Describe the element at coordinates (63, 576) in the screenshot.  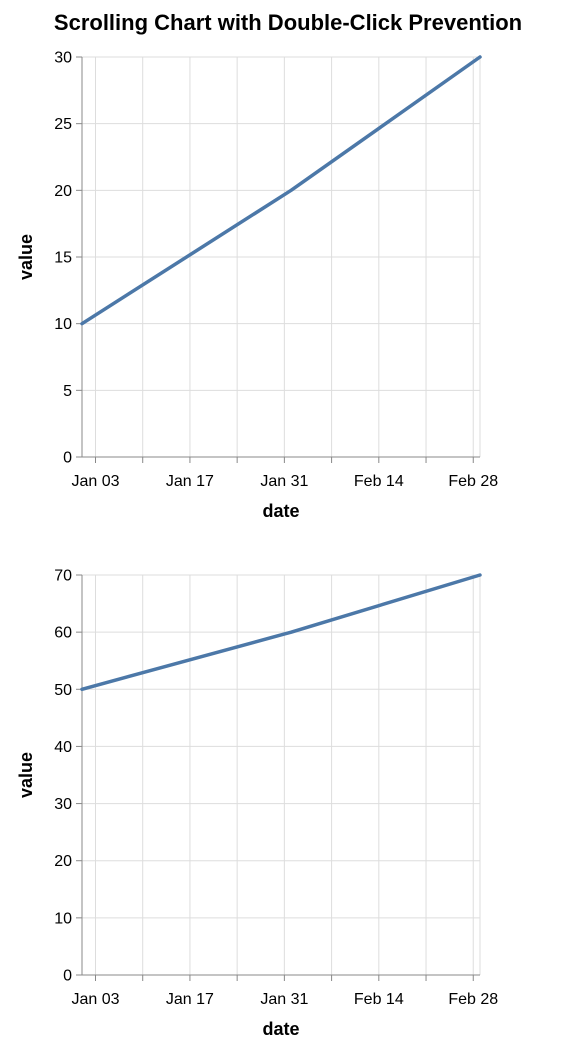
I see `y-tick-label: 70` at that location.